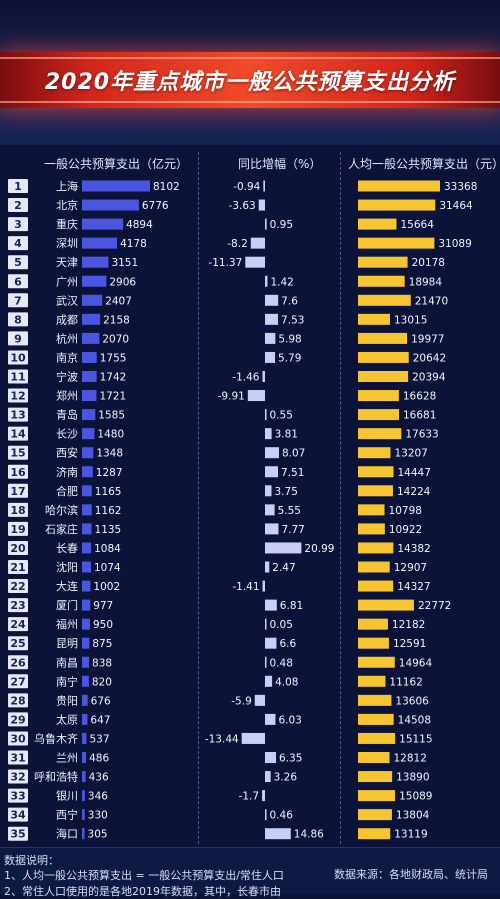 This screenshot has height=899, width=500. Describe the element at coordinates (61, 510) in the screenshot. I see `city-label: 哈尔滨` at that location.